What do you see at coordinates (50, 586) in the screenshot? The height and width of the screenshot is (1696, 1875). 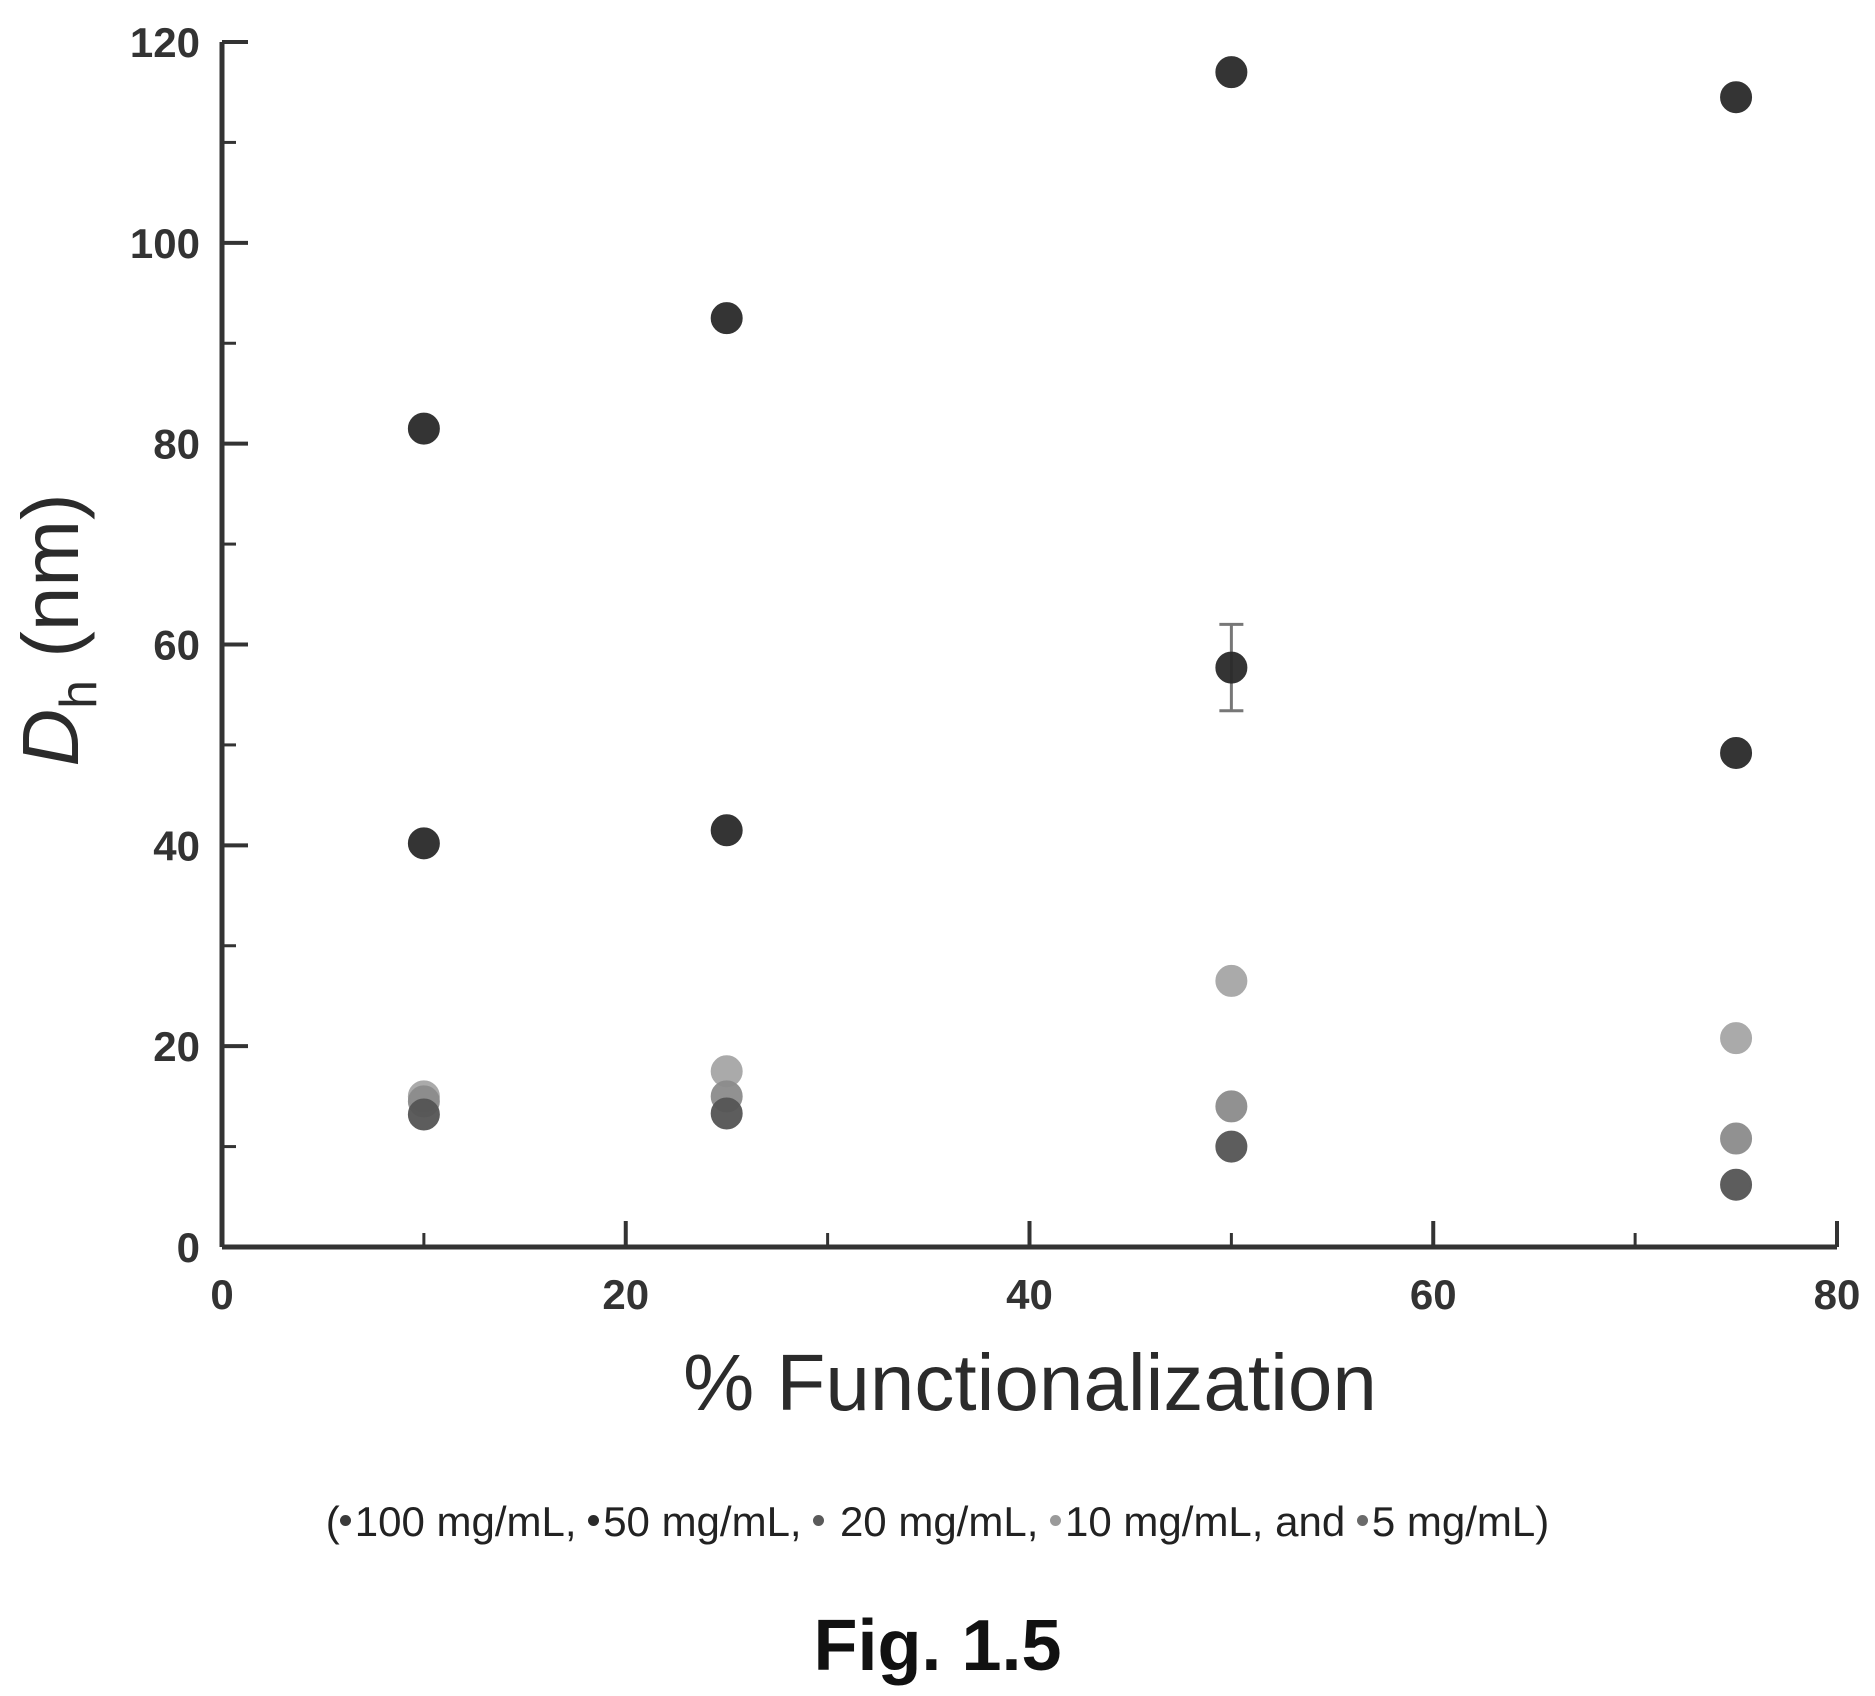 I see `y-axis-title-unit: (nm)` at bounding box center [50, 586].